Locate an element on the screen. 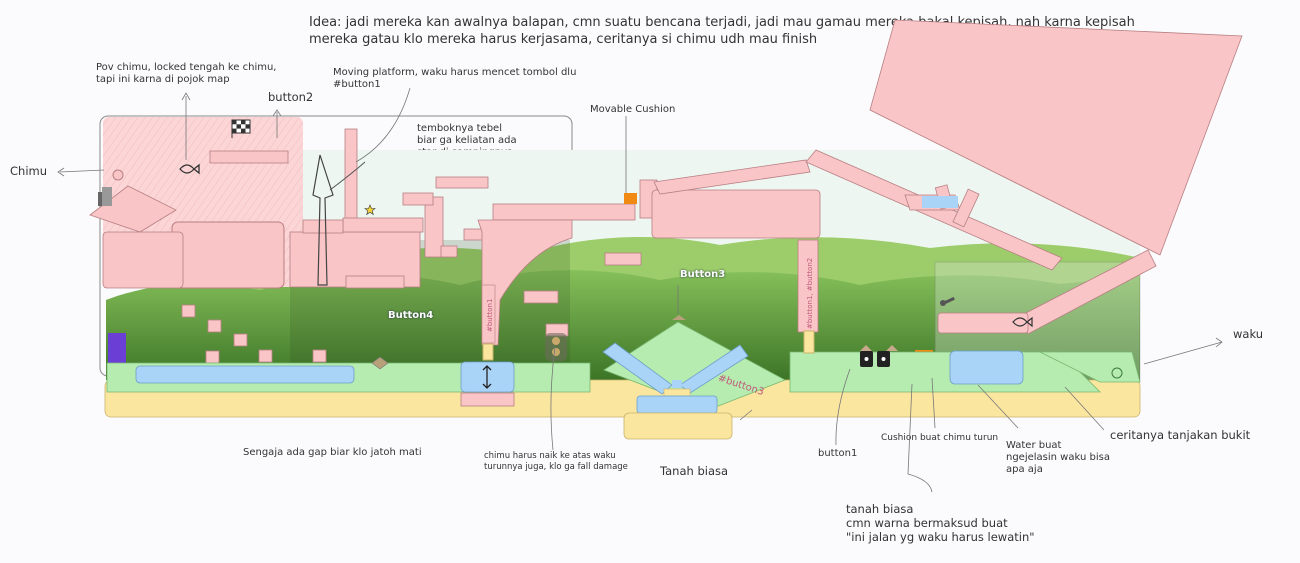  start-ramp is located at coordinates (133, 209).